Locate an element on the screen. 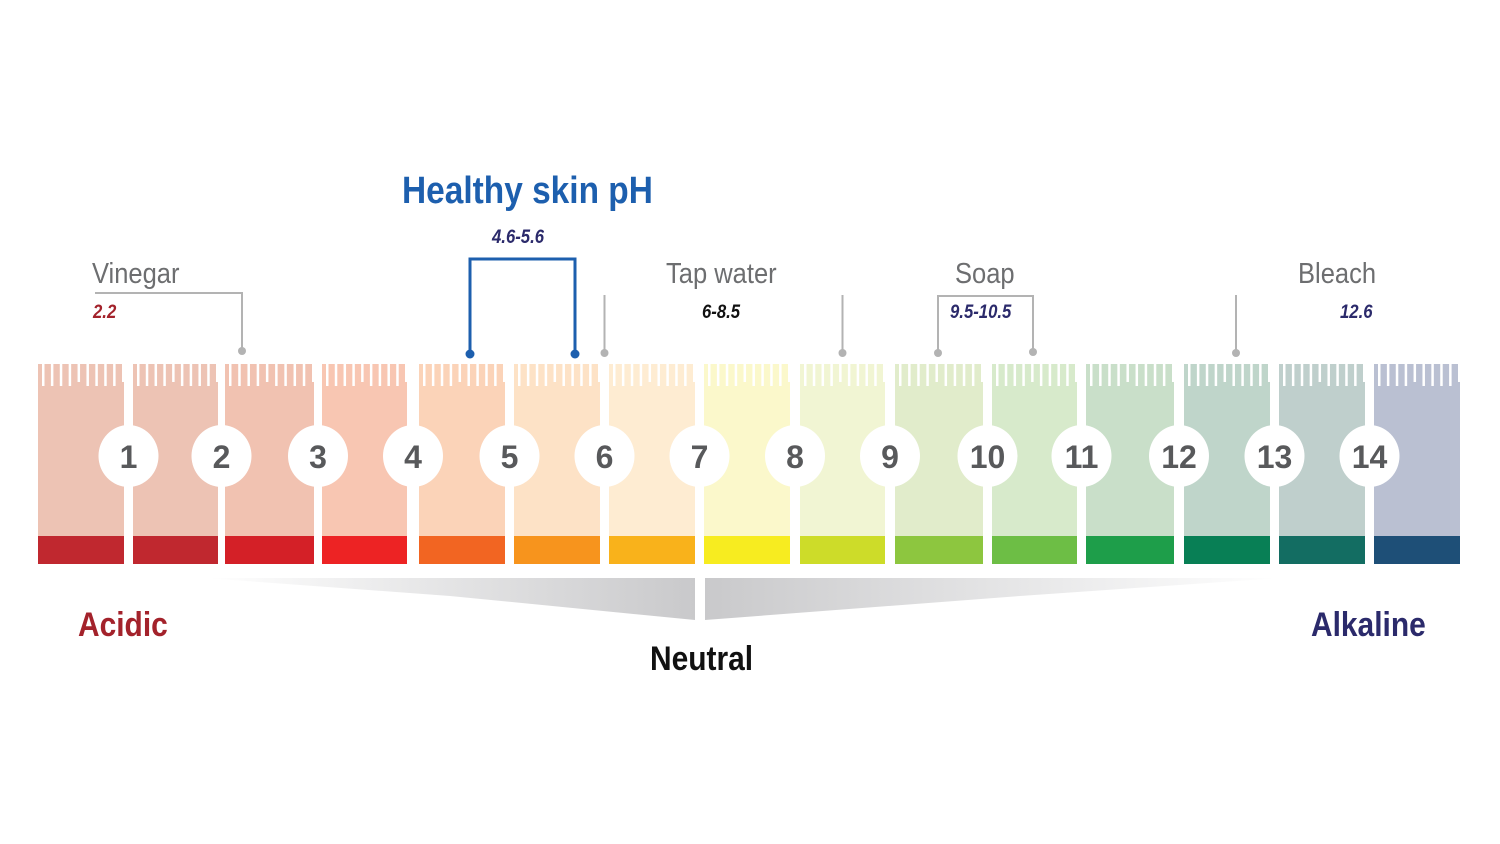  scale-number: 3 is located at coordinates (318, 457).